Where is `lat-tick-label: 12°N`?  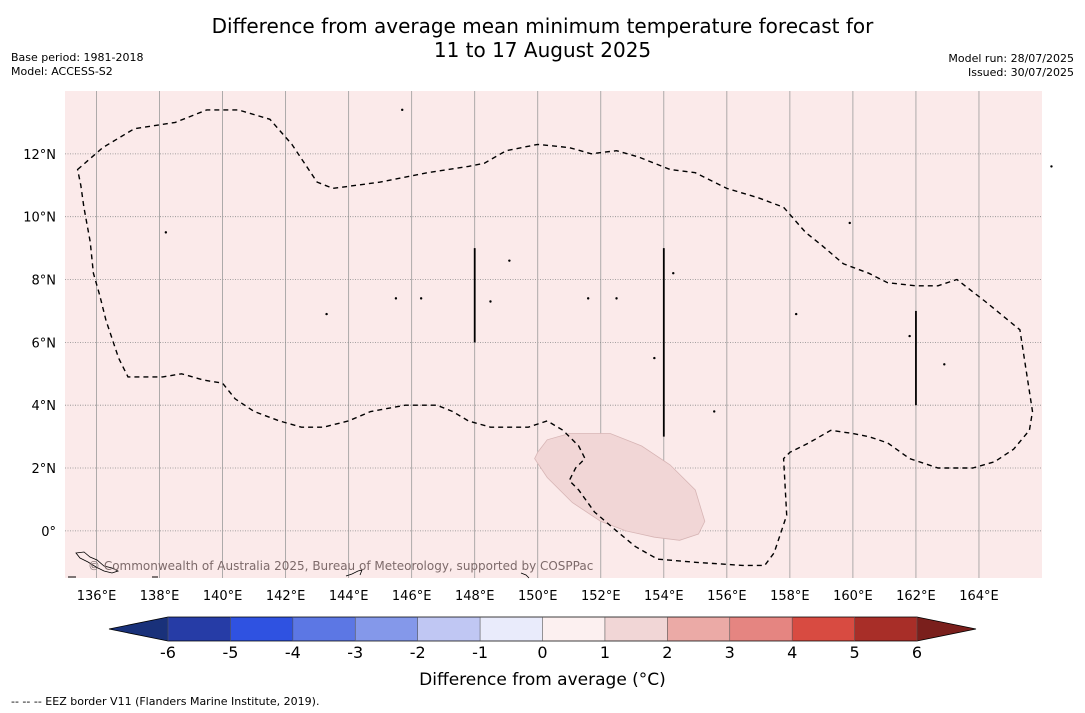 lat-tick-label: 12°N is located at coordinates (39, 155).